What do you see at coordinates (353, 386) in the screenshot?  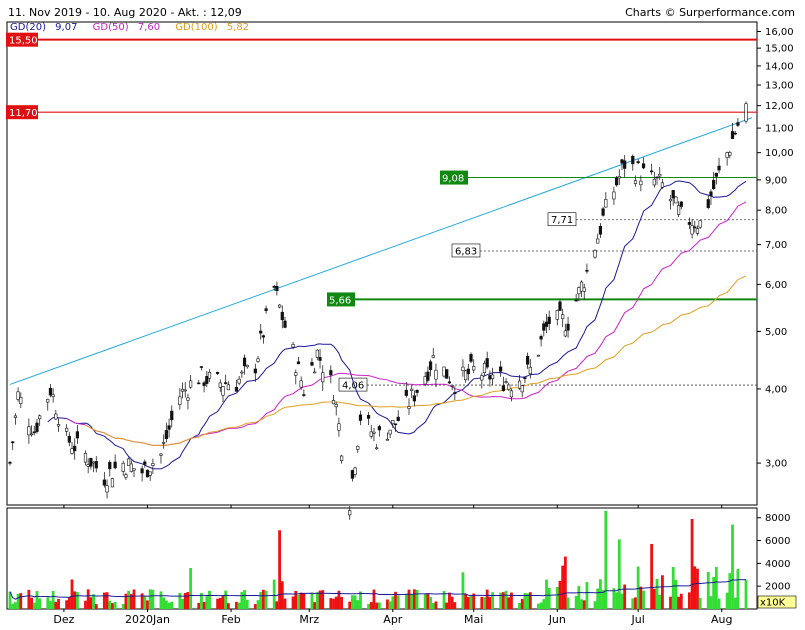 I see `dotted-level-label: 4,06` at bounding box center [353, 386].